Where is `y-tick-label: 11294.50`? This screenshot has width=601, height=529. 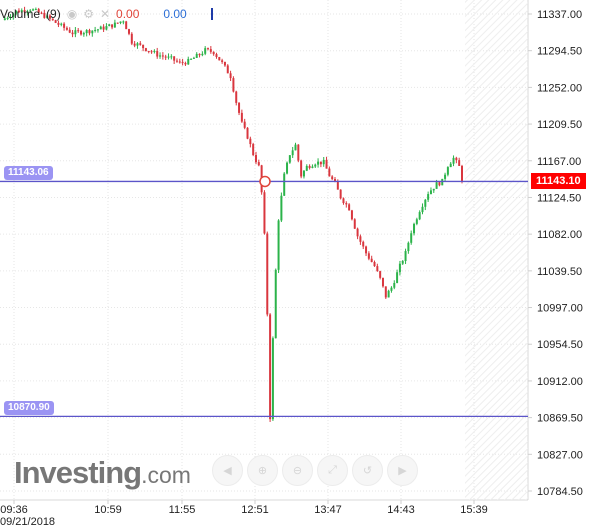 y-tick-label: 11294.50 is located at coordinates (559, 52).